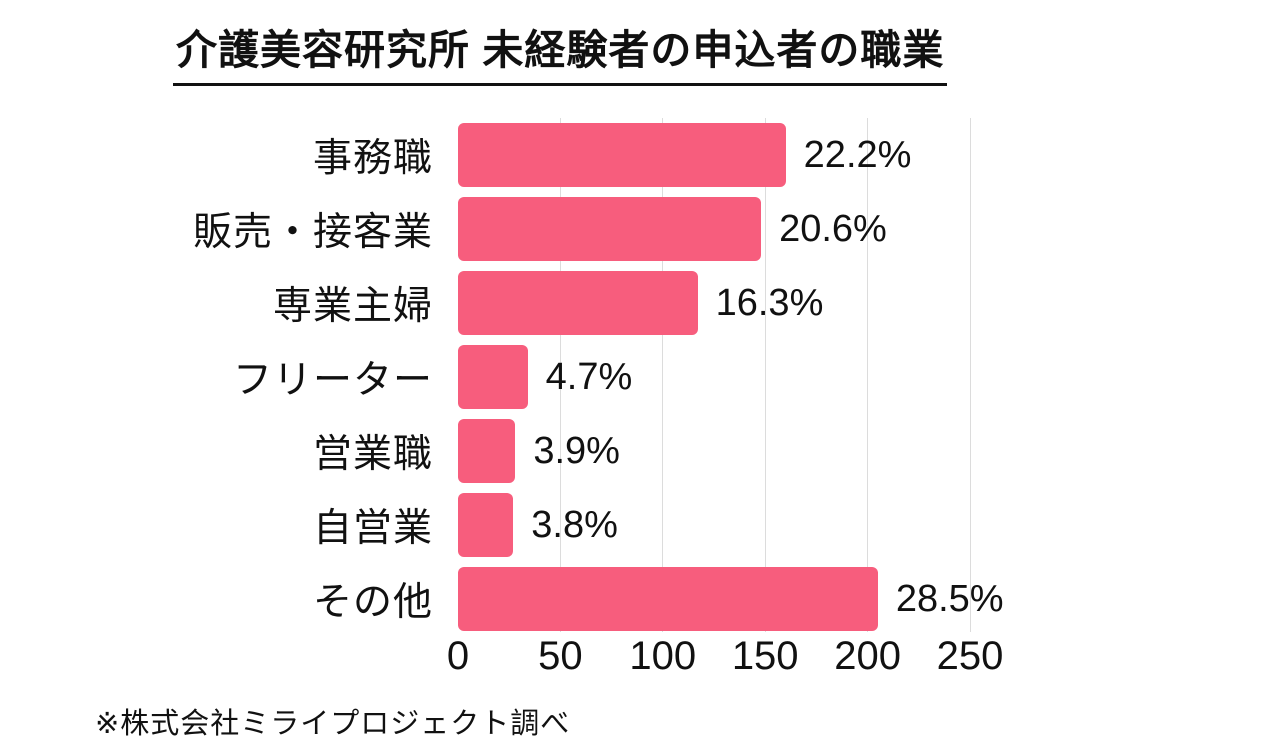 The width and height of the screenshot is (1280, 755). Describe the element at coordinates (970, 656) in the screenshot. I see `x-tick-label: 250` at that location.